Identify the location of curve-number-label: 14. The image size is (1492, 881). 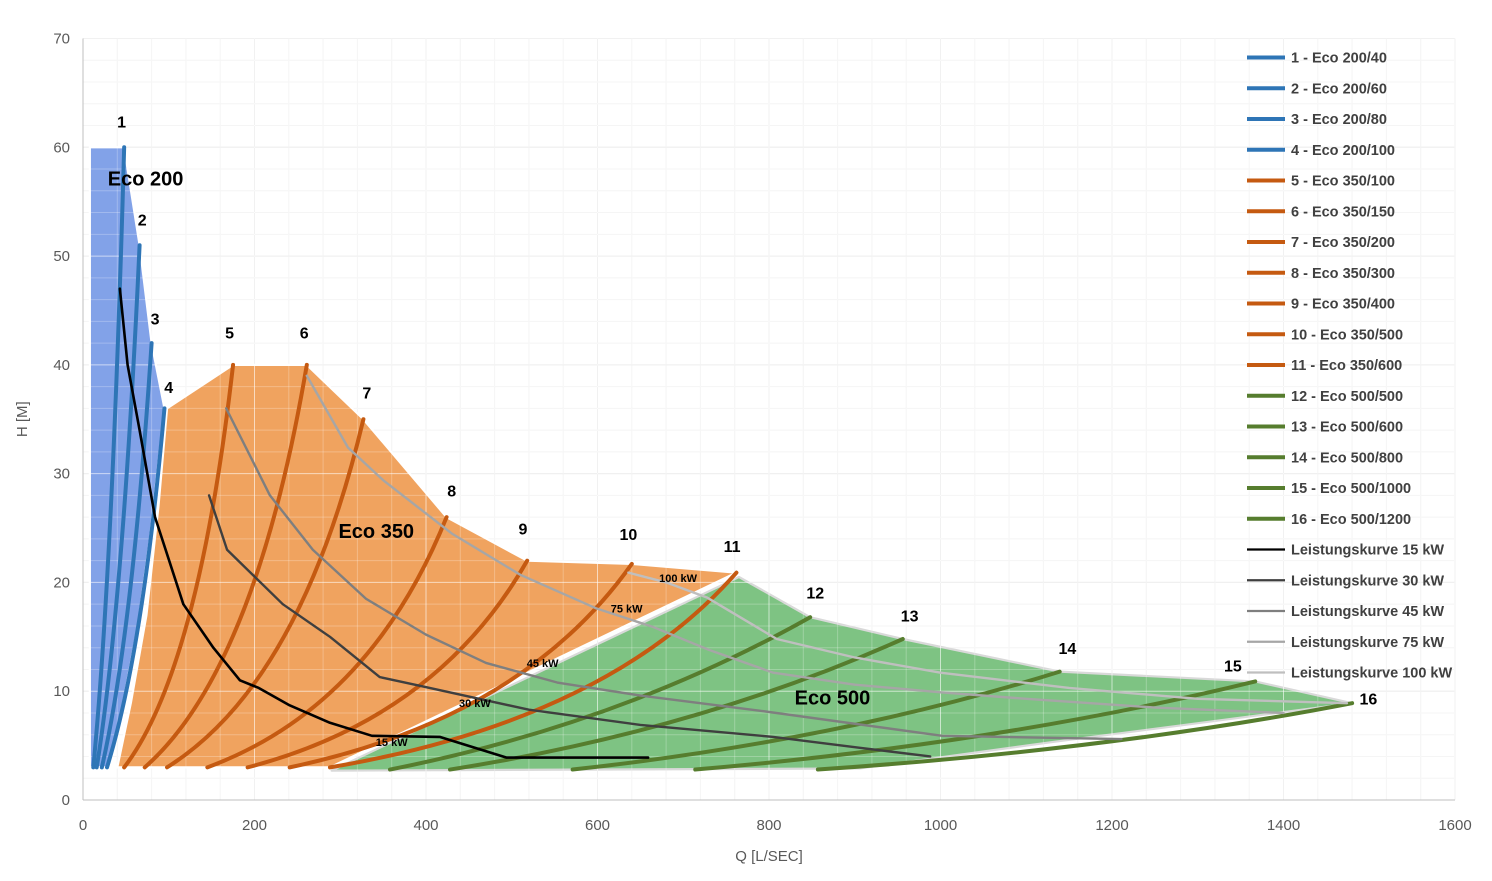
(1068, 649).